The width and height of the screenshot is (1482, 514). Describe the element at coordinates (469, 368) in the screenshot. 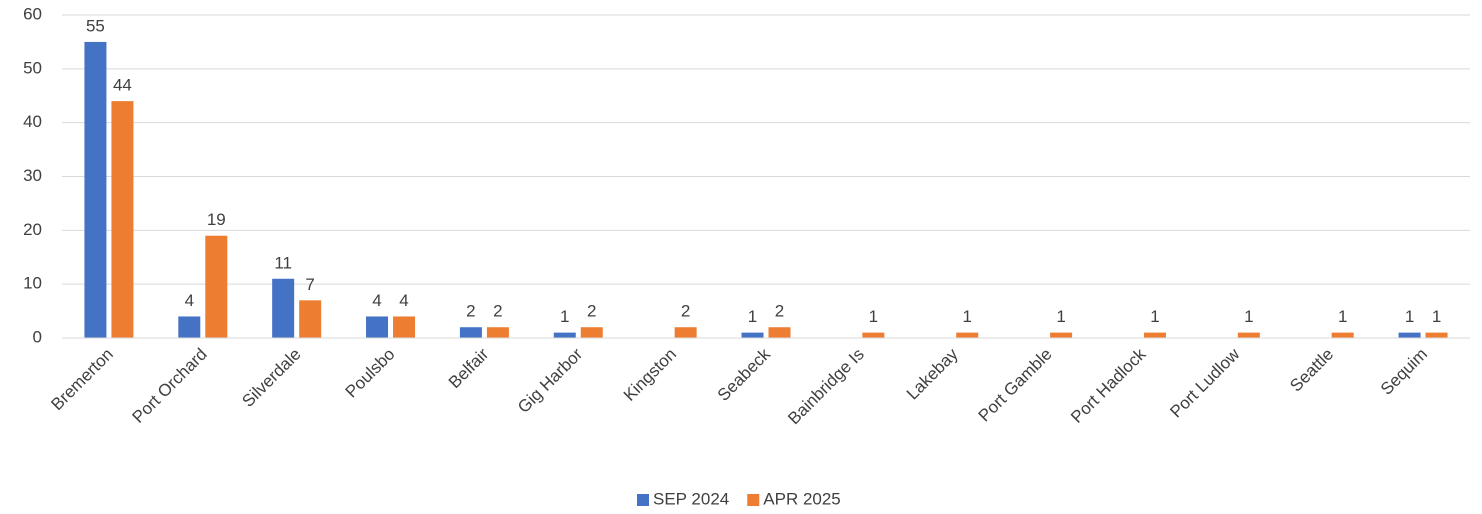

I see `x-tick-label: Belfair` at that location.